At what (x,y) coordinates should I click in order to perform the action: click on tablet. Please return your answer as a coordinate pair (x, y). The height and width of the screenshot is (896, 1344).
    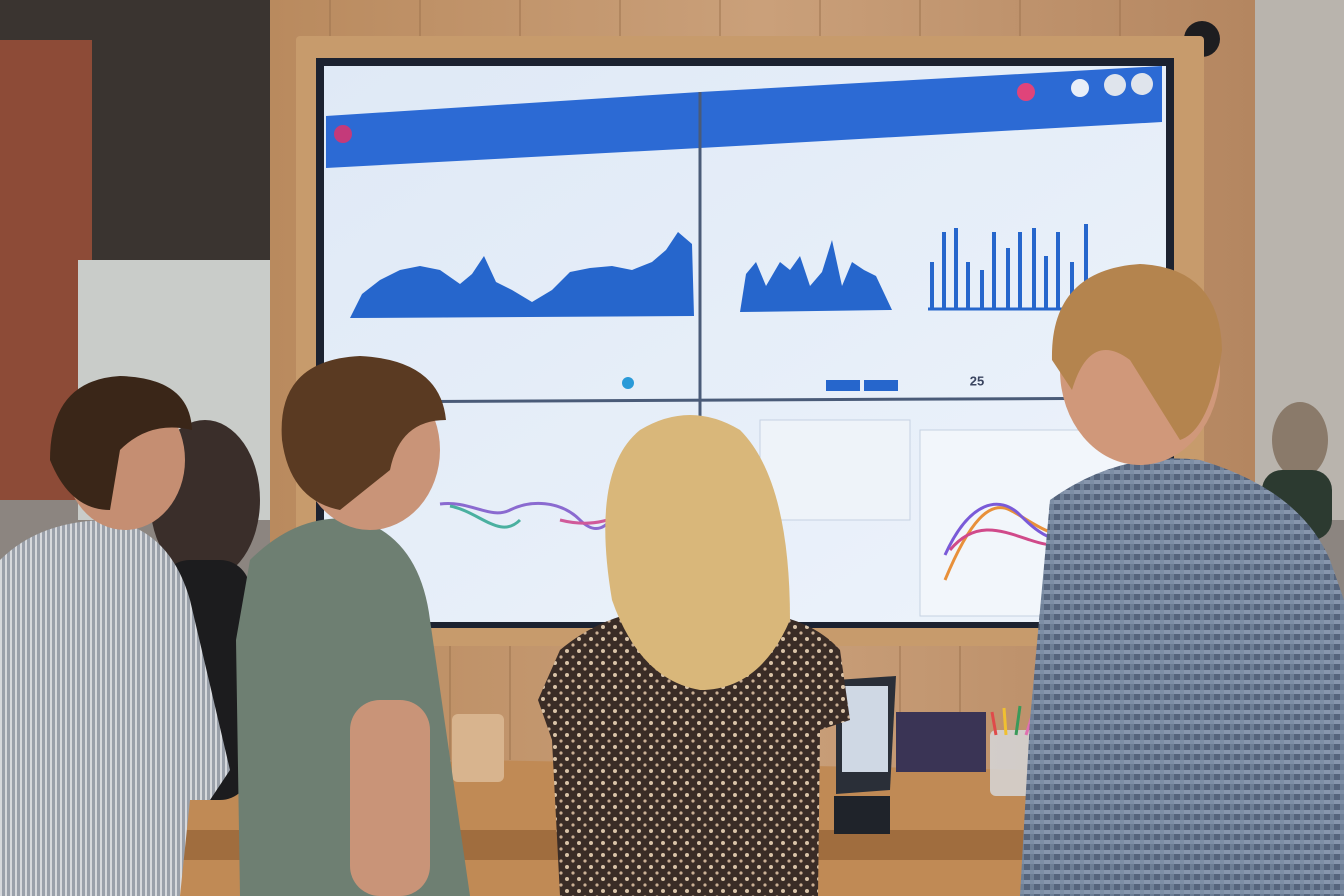
    Looking at the image, I should click on (941, 742).